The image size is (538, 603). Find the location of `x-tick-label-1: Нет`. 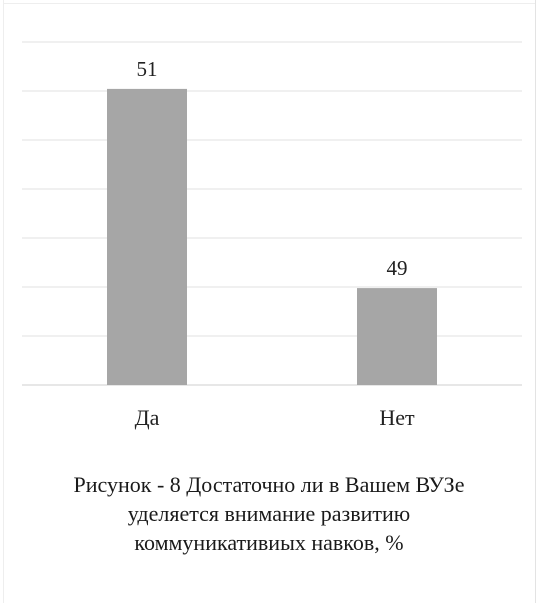

x-tick-label-1: Нет is located at coordinates (397, 417).